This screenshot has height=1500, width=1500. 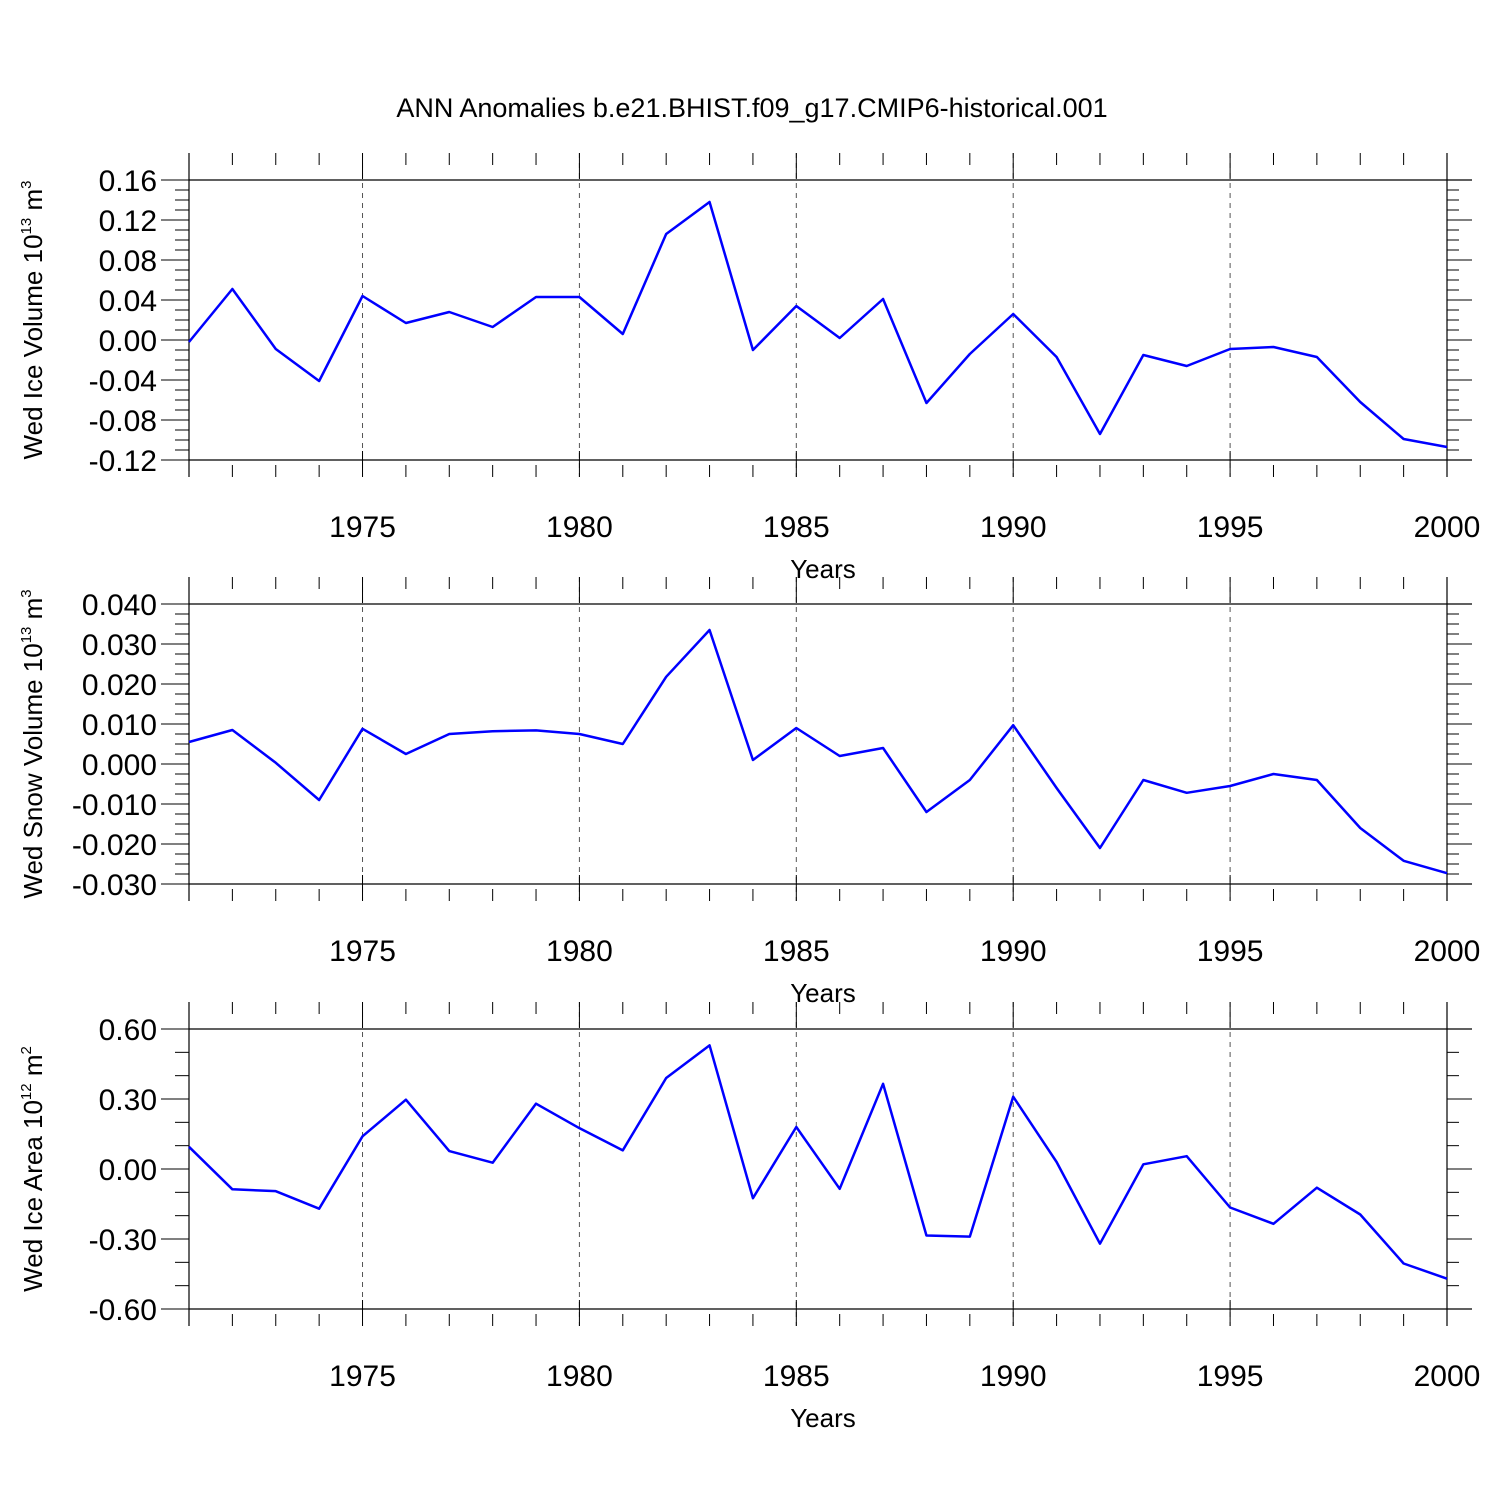 I want to click on y-tick-label: -0.020, so click(x=114, y=845).